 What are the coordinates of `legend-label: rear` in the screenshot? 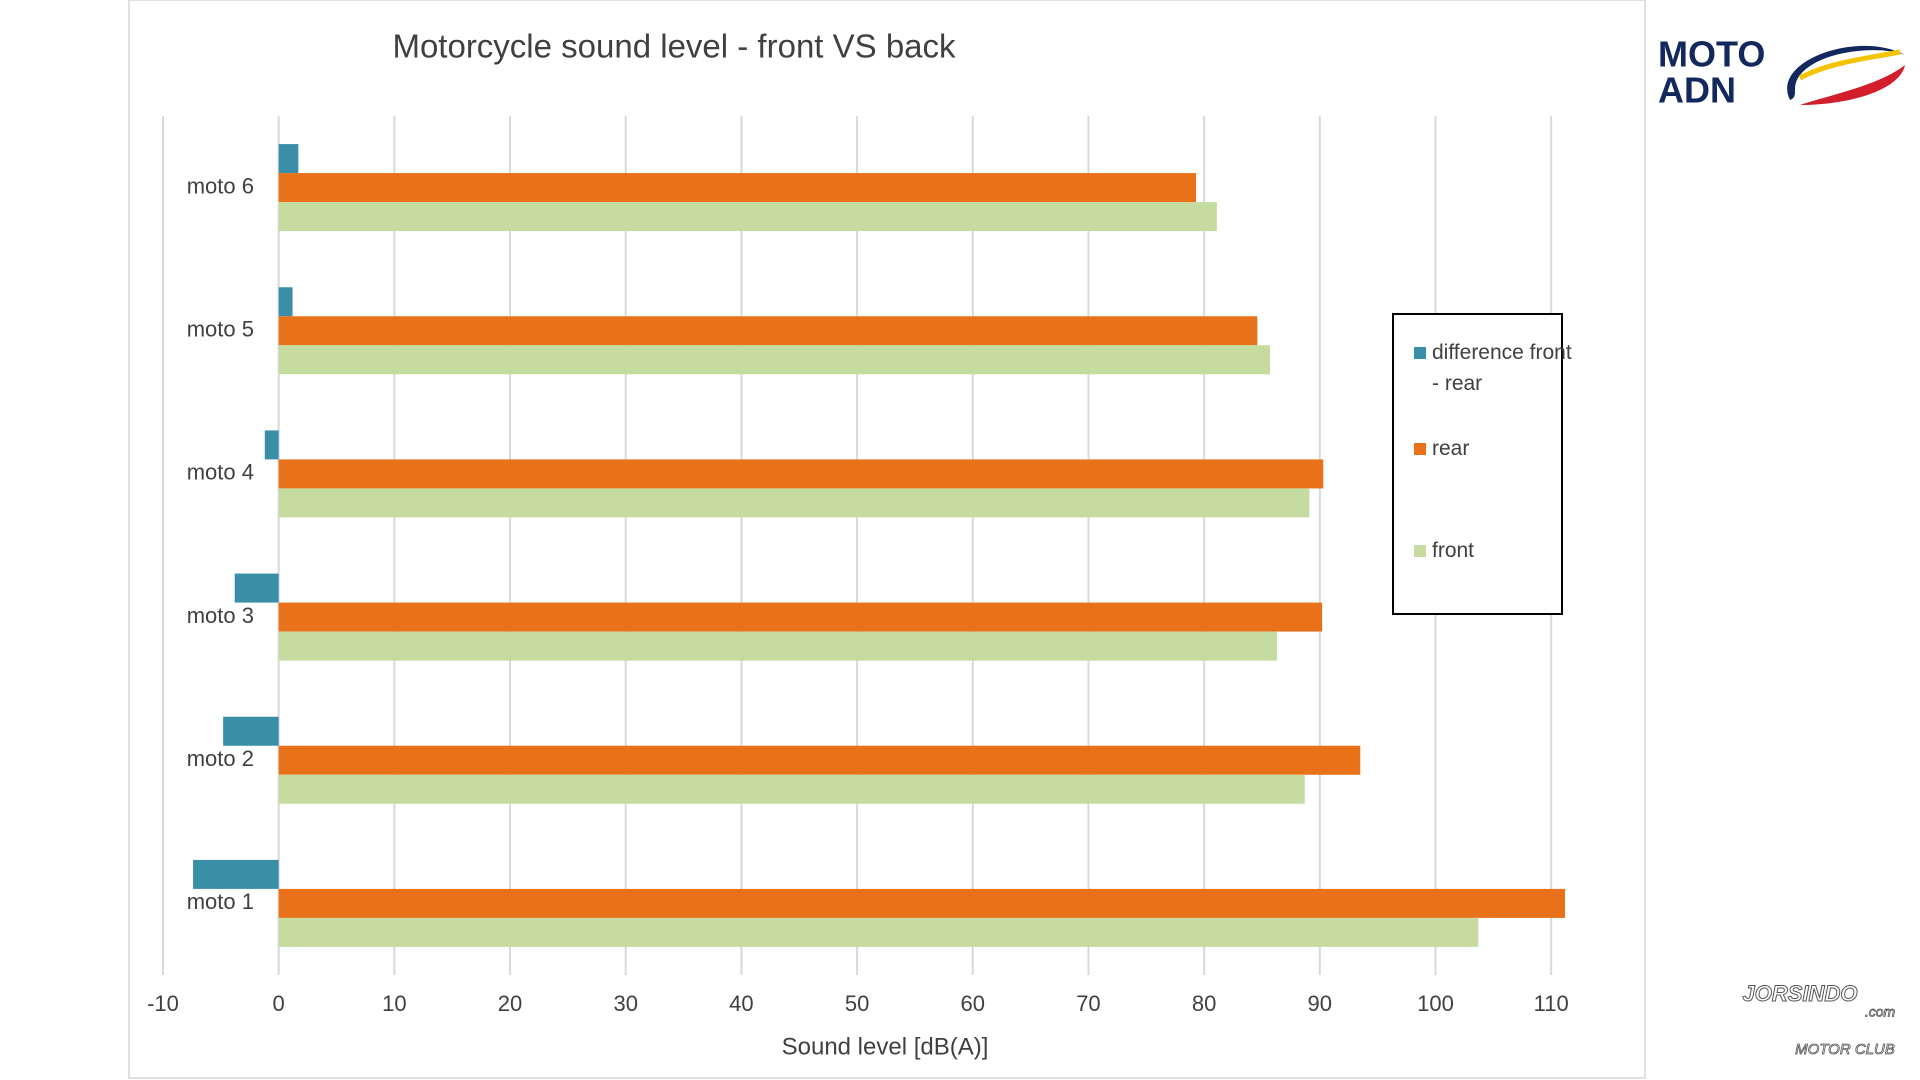 It's located at (1451, 448).